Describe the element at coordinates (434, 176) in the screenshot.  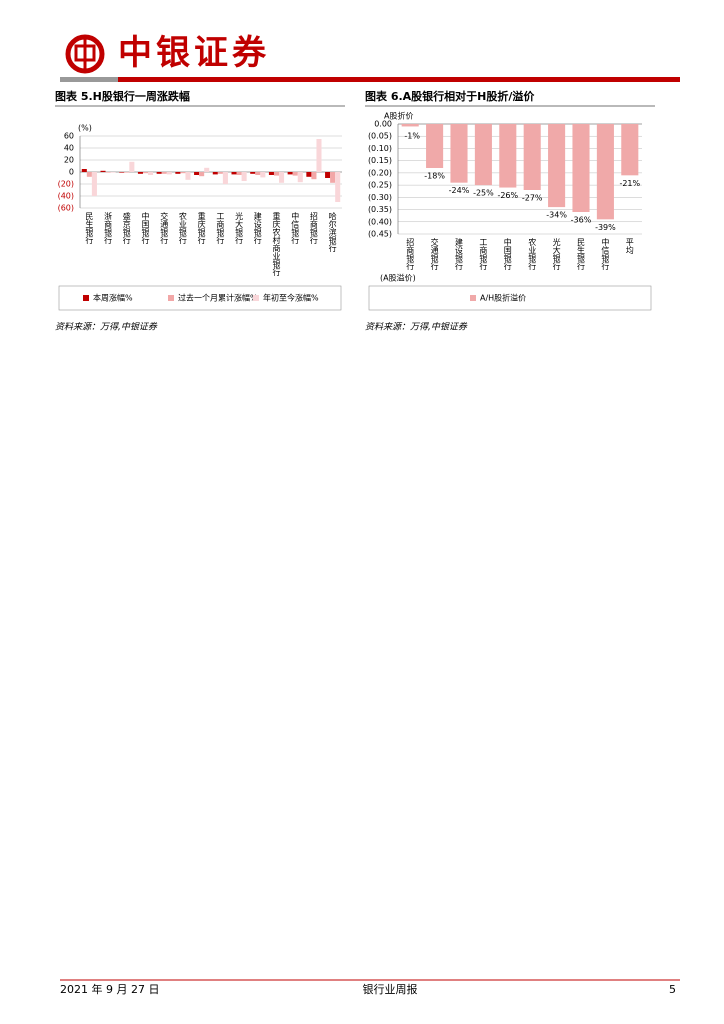
I see `data-label: -18%` at that location.